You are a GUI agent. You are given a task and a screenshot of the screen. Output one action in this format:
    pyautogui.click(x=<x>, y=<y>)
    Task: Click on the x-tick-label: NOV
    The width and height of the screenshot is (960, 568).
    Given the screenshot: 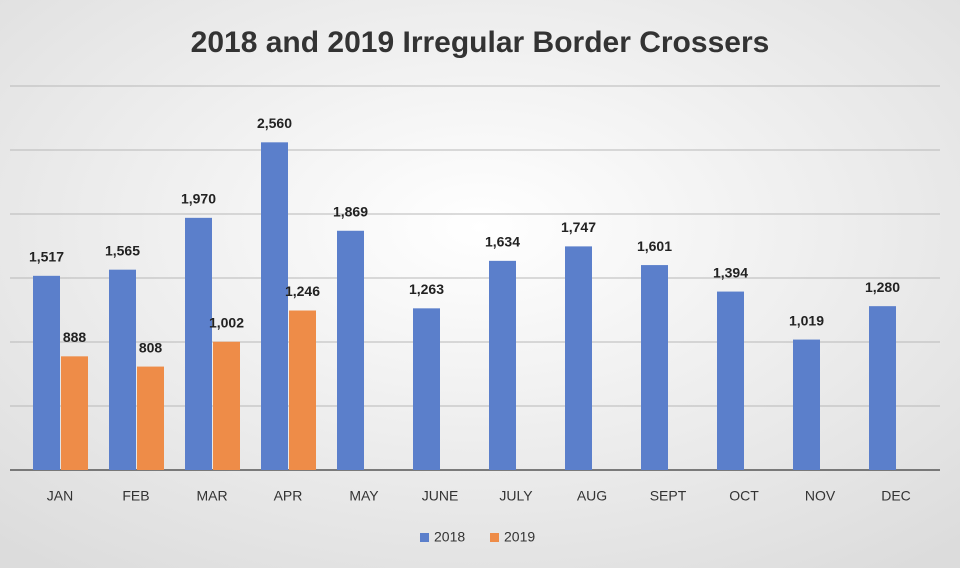 What is the action you would take?
    pyautogui.click(x=820, y=496)
    